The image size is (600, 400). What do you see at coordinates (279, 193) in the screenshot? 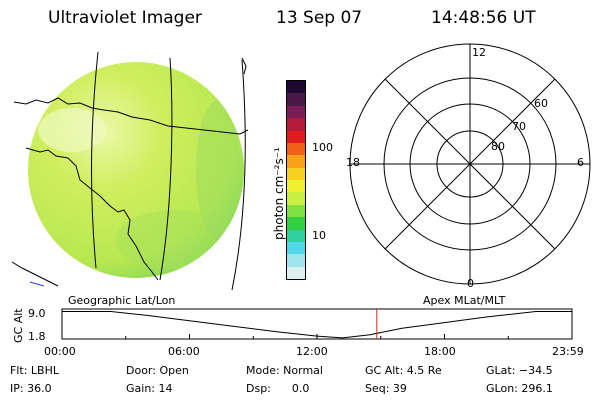
I see `colorbar-unit-label: photon cm⁻²s⁻¹` at bounding box center [279, 193].